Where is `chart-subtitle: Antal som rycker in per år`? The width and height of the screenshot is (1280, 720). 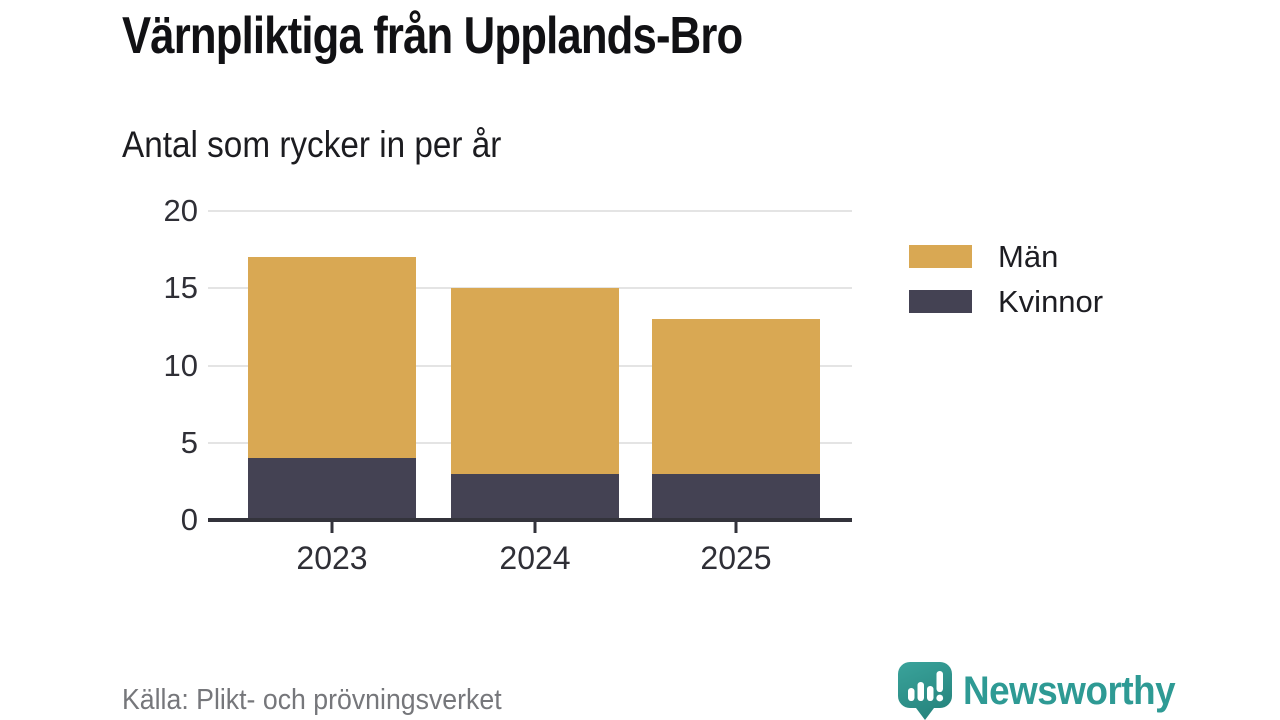
chart-subtitle: Antal som rycker in per år is located at coordinates (312, 144).